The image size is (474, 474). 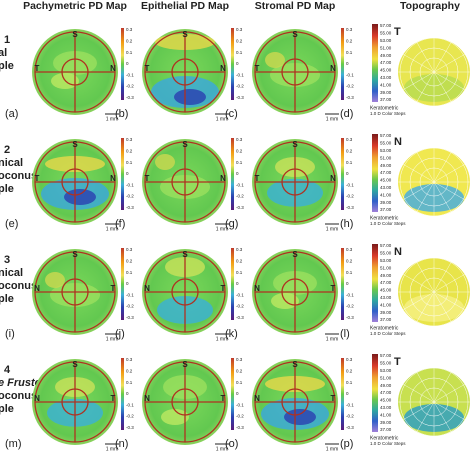 What do you see at coordinates (333, 288) in the screenshot?
I see `orientation-right: T` at bounding box center [333, 288].